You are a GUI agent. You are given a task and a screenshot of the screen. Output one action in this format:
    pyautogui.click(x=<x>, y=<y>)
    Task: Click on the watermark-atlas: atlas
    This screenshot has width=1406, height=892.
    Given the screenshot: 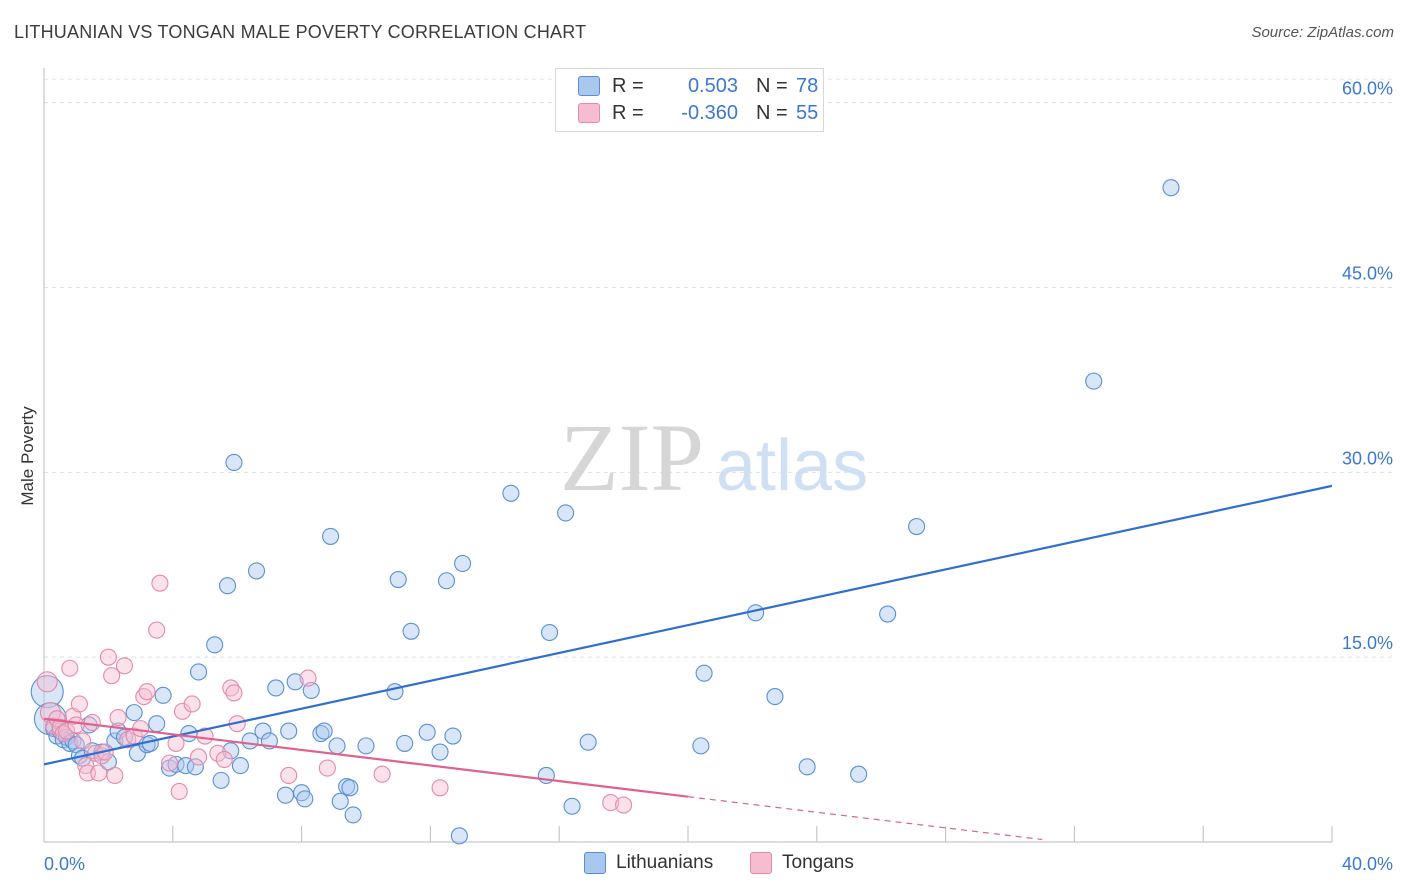 What is the action you would take?
    pyautogui.click(x=792, y=466)
    